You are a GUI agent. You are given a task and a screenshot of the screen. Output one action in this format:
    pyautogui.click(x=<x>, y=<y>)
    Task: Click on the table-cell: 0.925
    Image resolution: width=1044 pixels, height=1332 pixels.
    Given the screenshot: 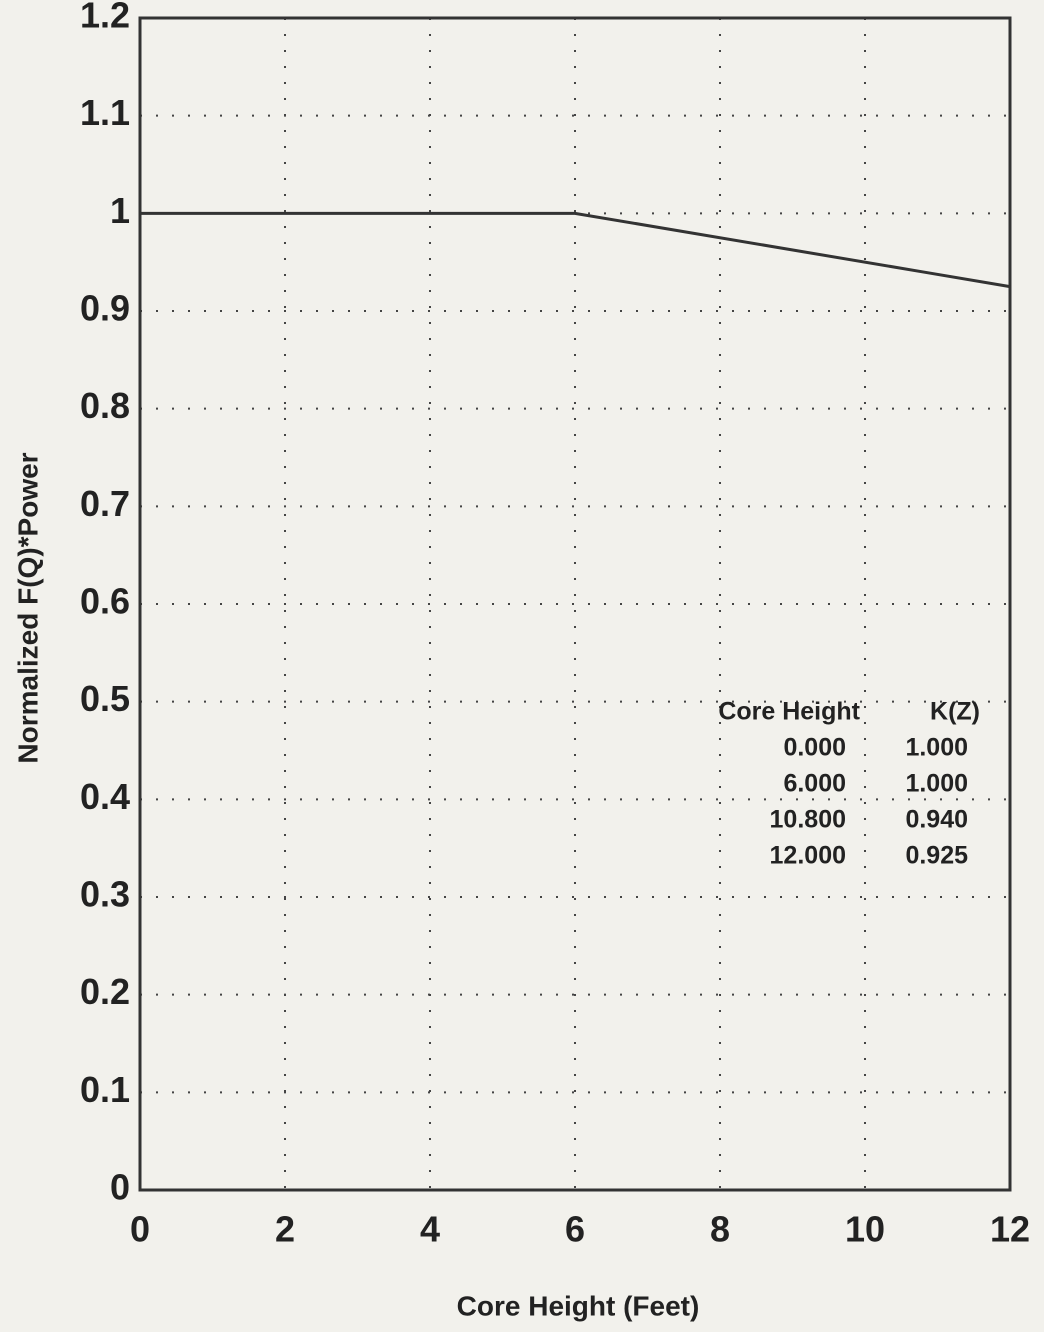 What is the action you would take?
    pyautogui.click(x=936, y=856)
    